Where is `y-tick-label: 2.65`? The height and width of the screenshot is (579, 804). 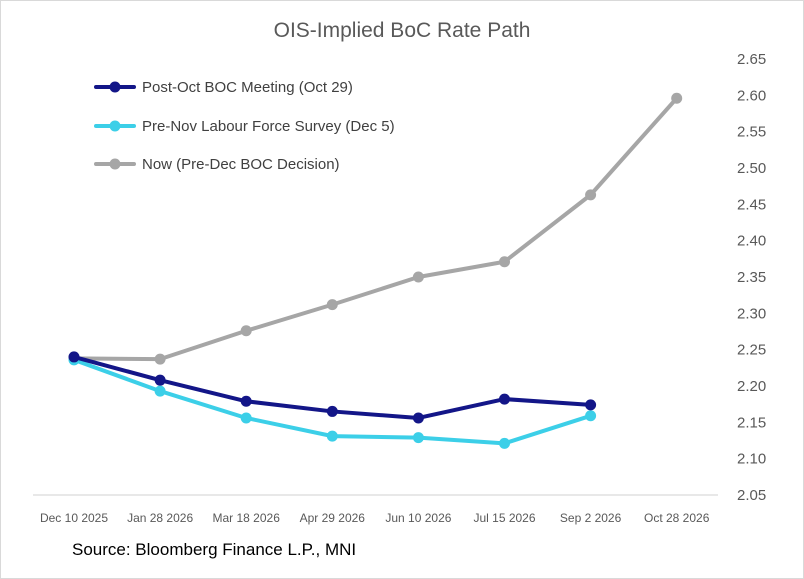
y-tick-label: 2.65 is located at coordinates (751, 59).